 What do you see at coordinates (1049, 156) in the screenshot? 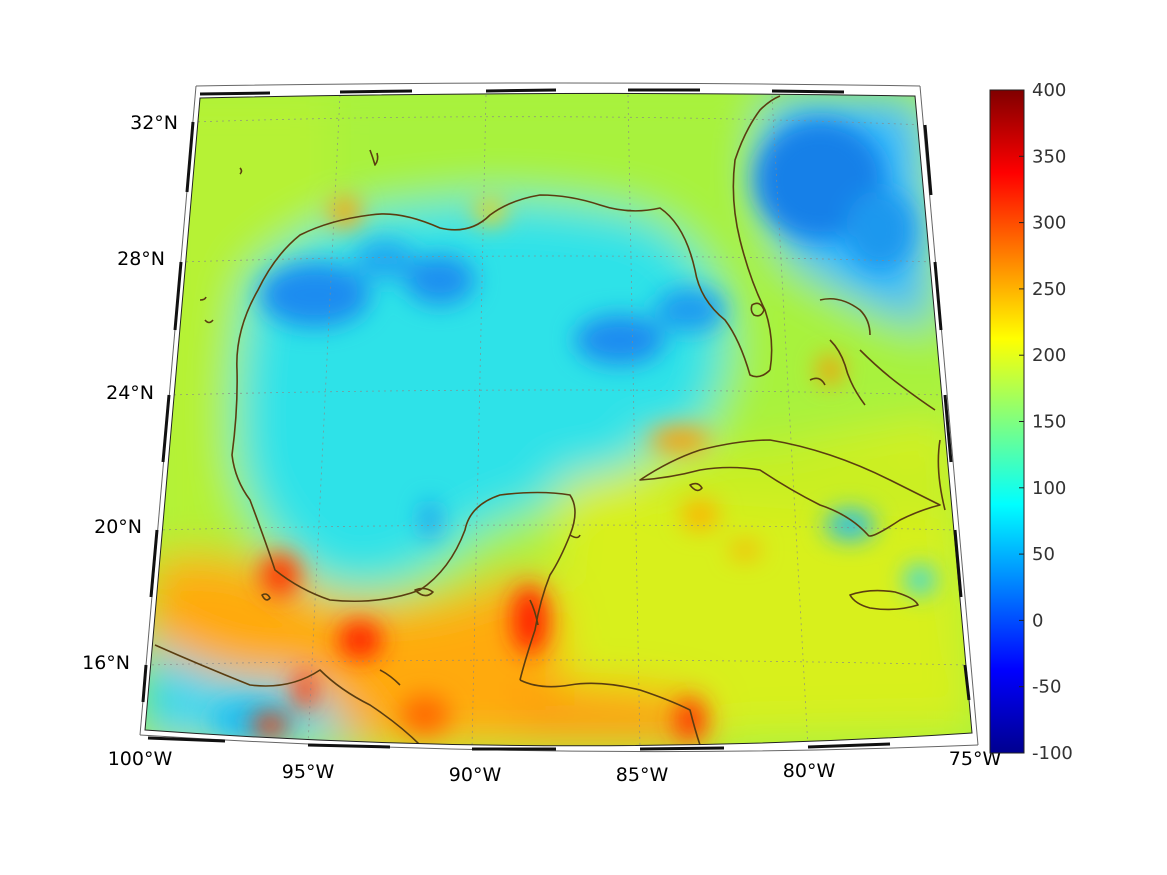
I see `colorbar-tick-label: 350` at bounding box center [1049, 156].